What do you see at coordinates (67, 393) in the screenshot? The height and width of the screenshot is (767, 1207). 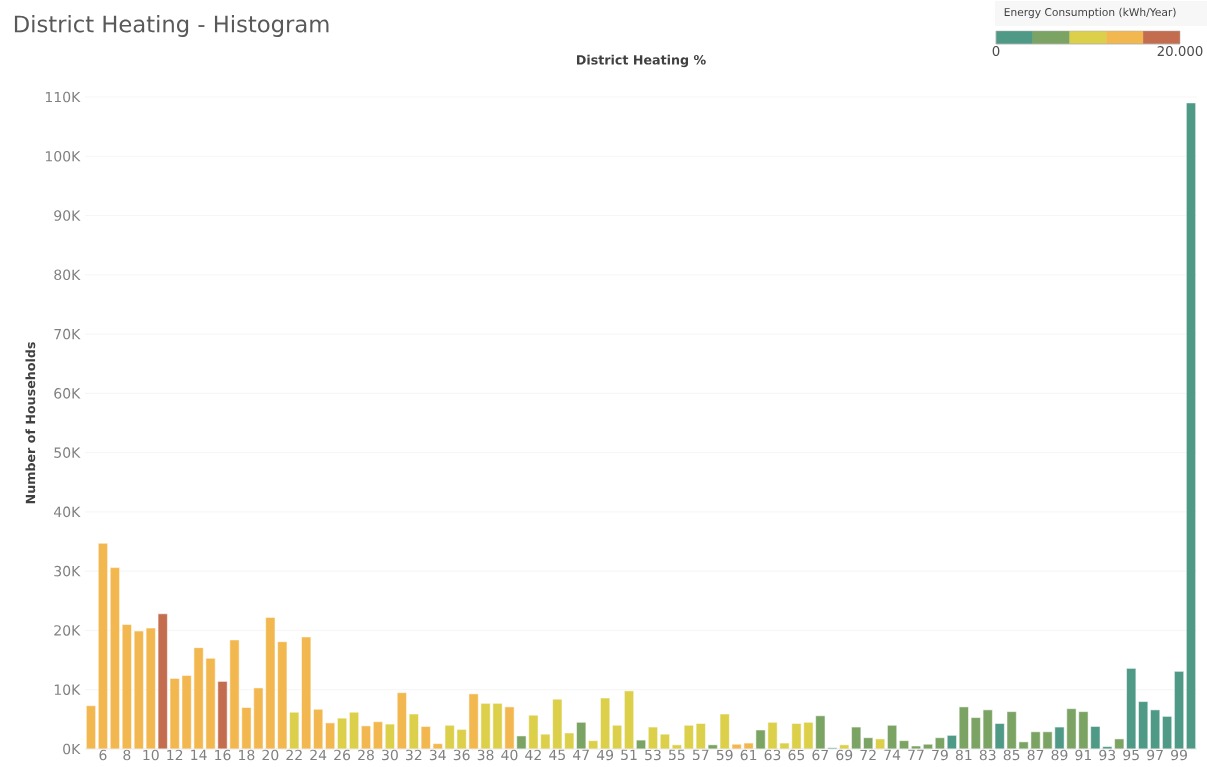 I see `y-tick-label: 60K` at bounding box center [67, 393].